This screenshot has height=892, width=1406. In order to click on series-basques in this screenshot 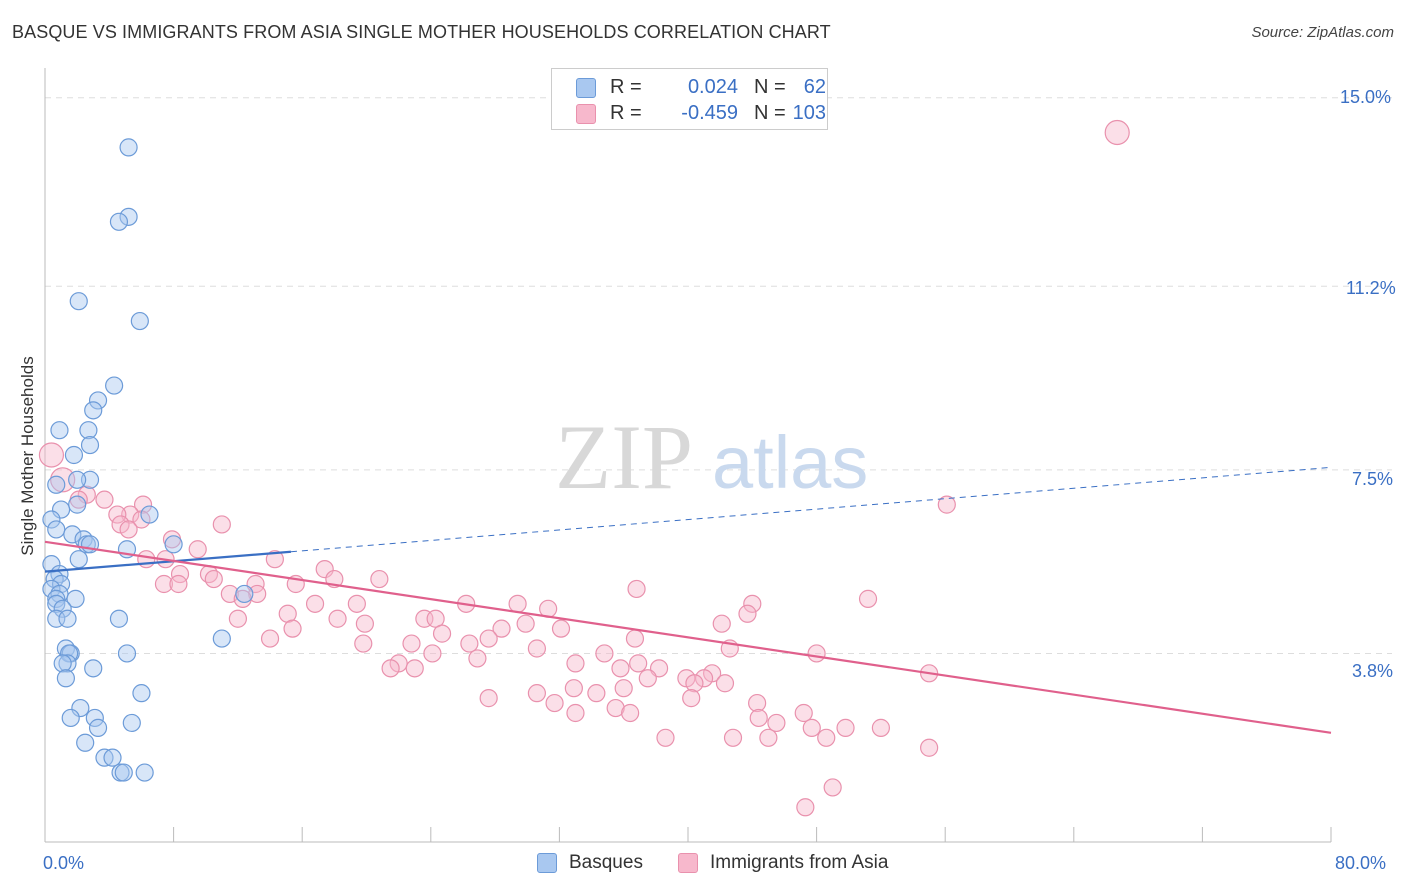, I will do `click(148, 460)`.